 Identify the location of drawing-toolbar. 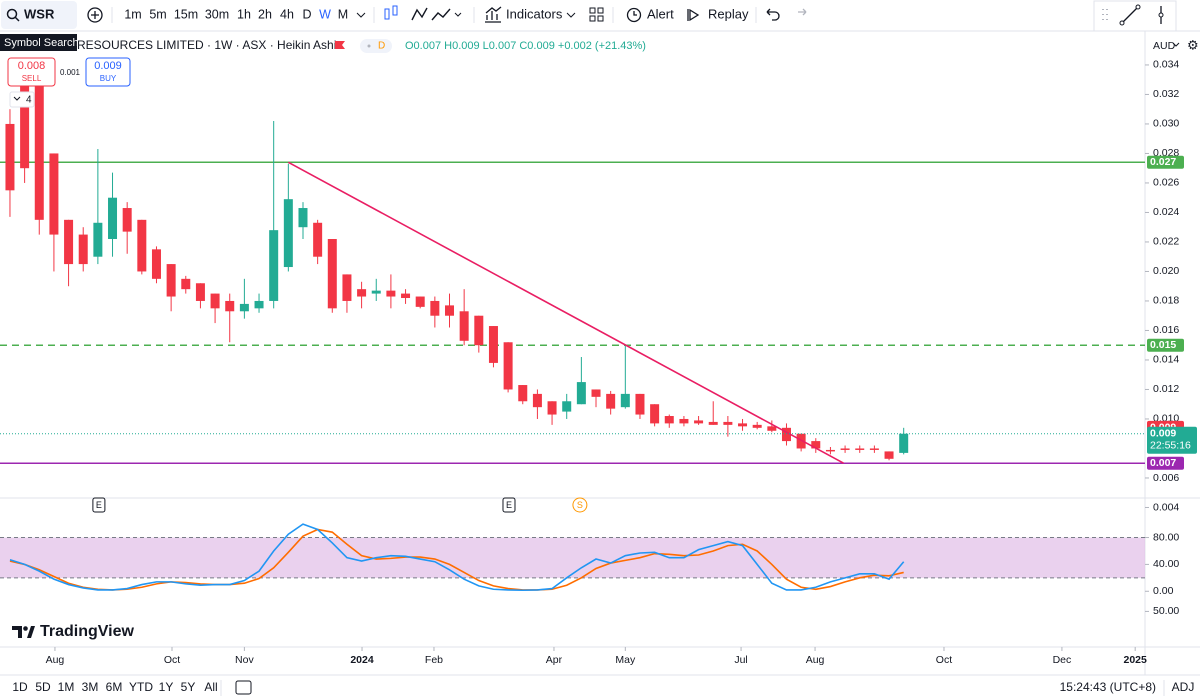
(1135, 16).